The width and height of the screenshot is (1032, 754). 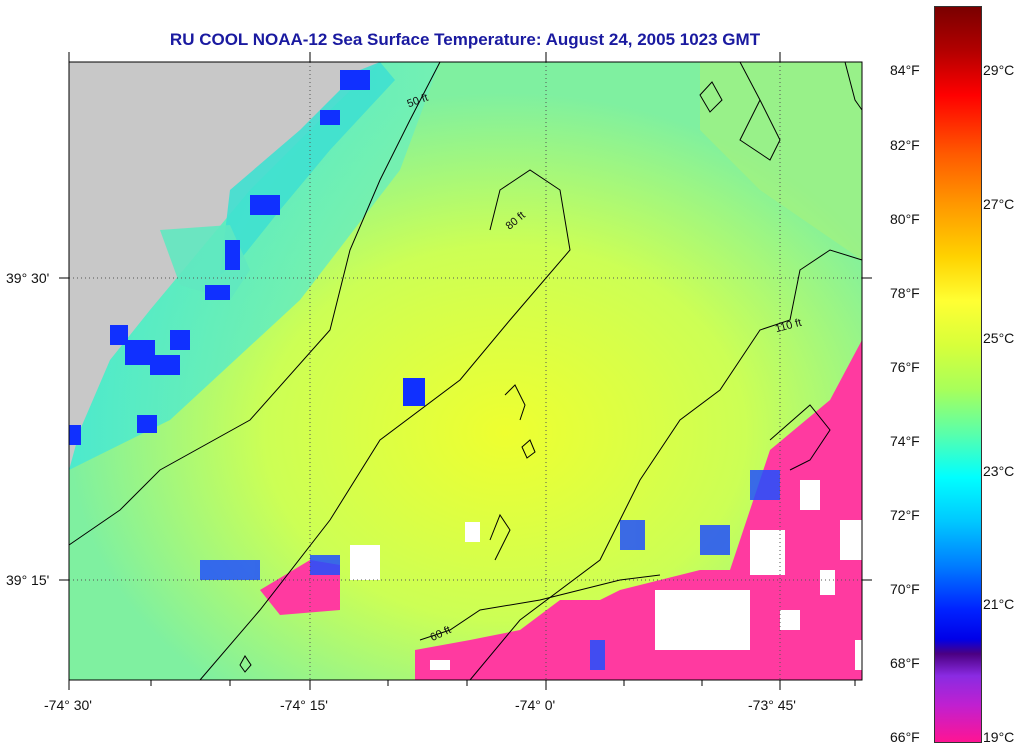 I want to click on temperature-colorbar, so click(x=958, y=374).